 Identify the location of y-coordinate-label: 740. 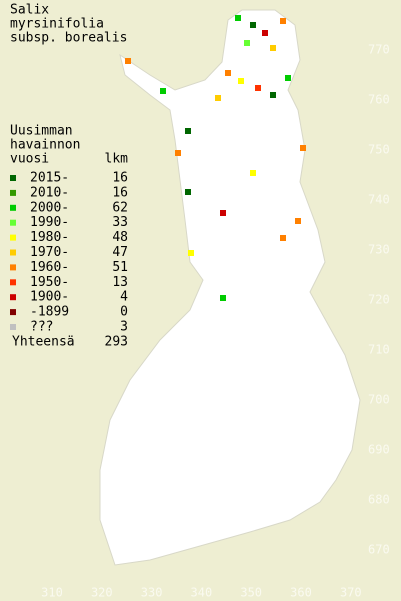
(379, 200).